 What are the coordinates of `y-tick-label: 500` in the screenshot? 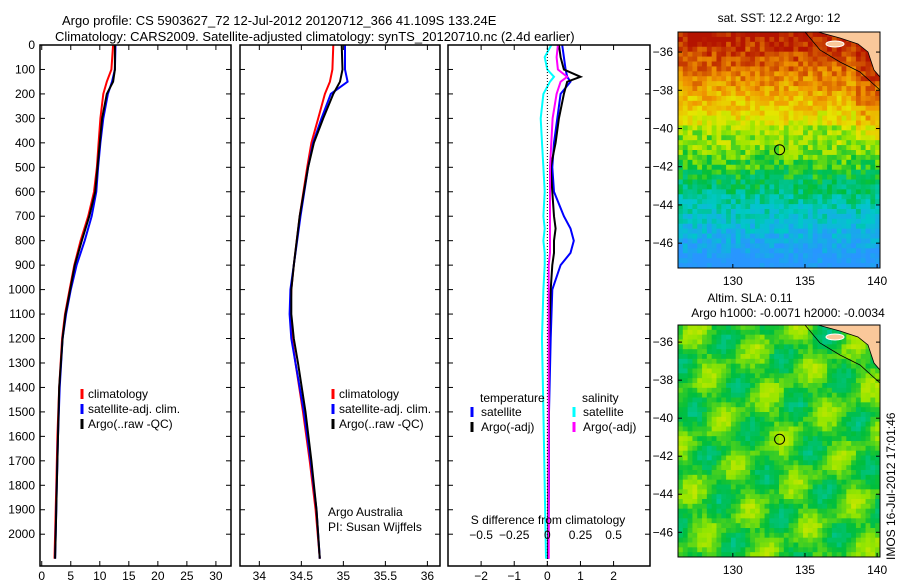 It's located at (25, 167).